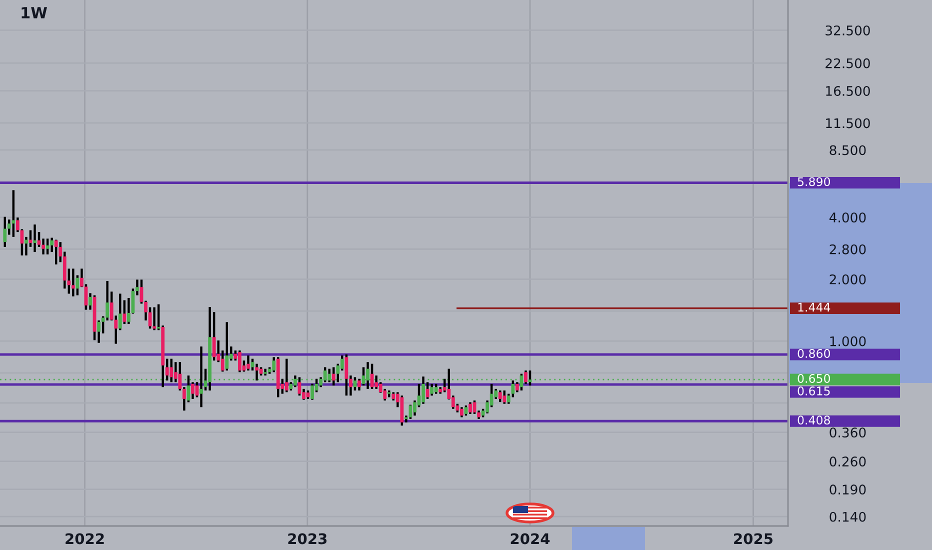 Image resolution: width=932 pixels, height=550 pixels. What do you see at coordinates (848, 91) in the screenshot?
I see `y-tick-label: 16.500` at bounding box center [848, 91].